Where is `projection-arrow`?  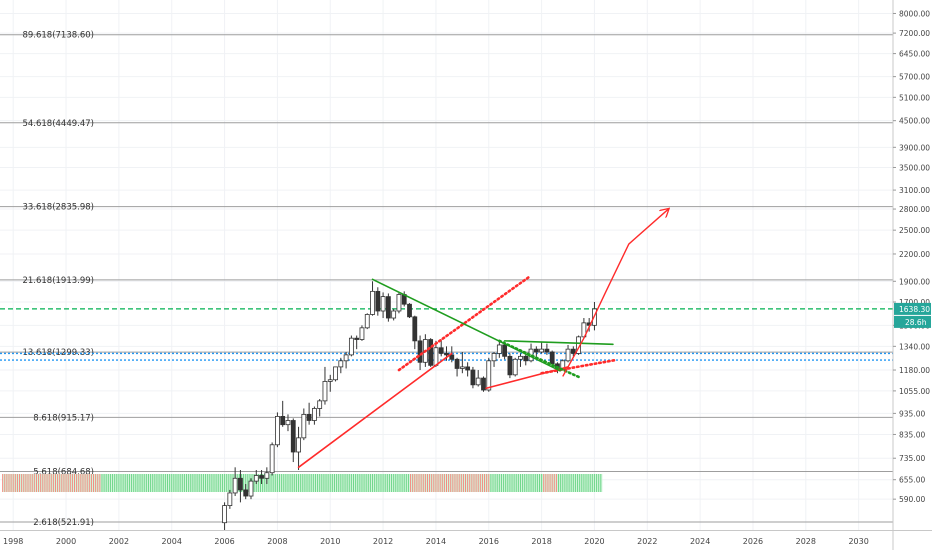
projection-arrow is located at coordinates (615, 293).